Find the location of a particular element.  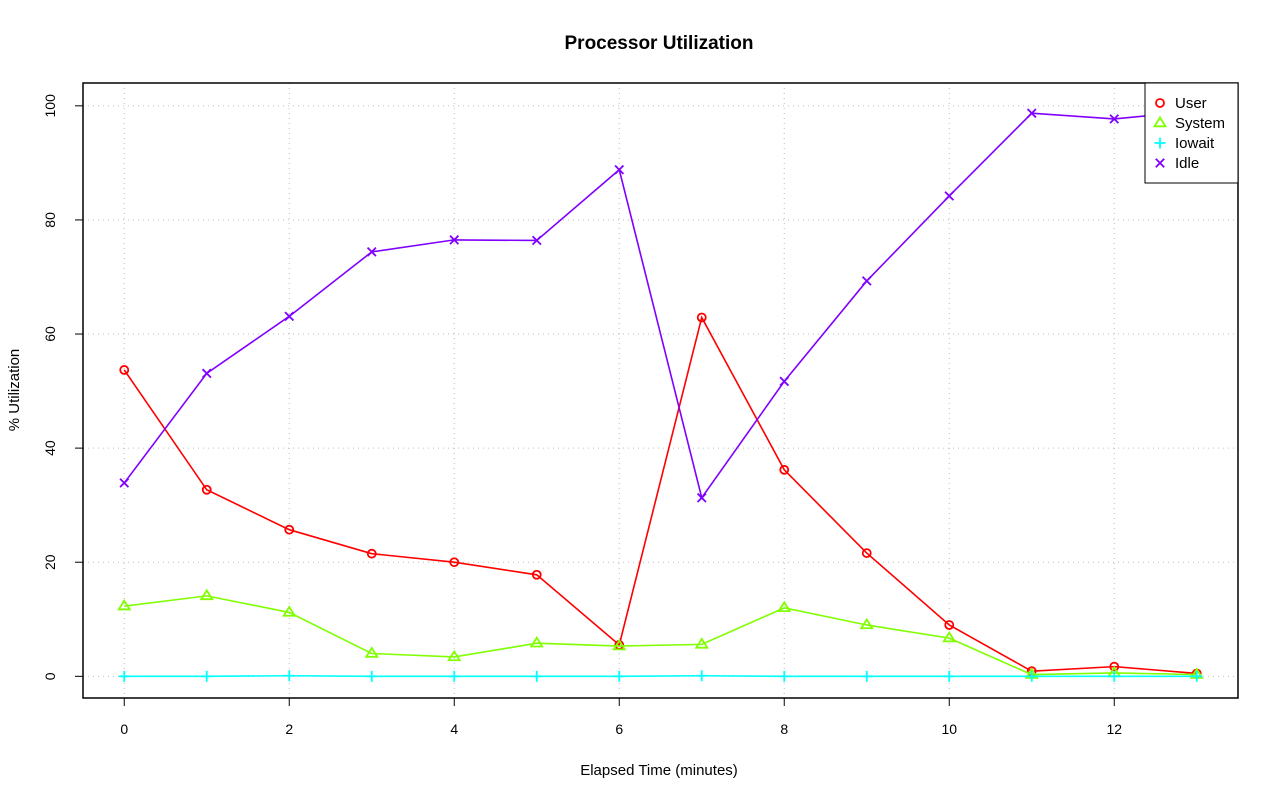

x-axis-label: Elapsed Time (minutes) is located at coordinates (659, 770).